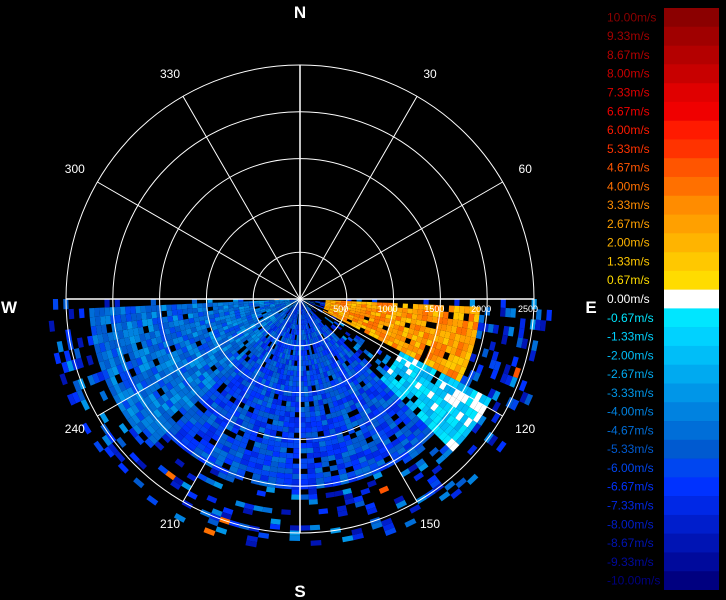 Image resolution: width=726 pixels, height=600 pixels. Describe the element at coordinates (630, 524) in the screenshot. I see `colorbar-label: -8.00m/s` at that location.